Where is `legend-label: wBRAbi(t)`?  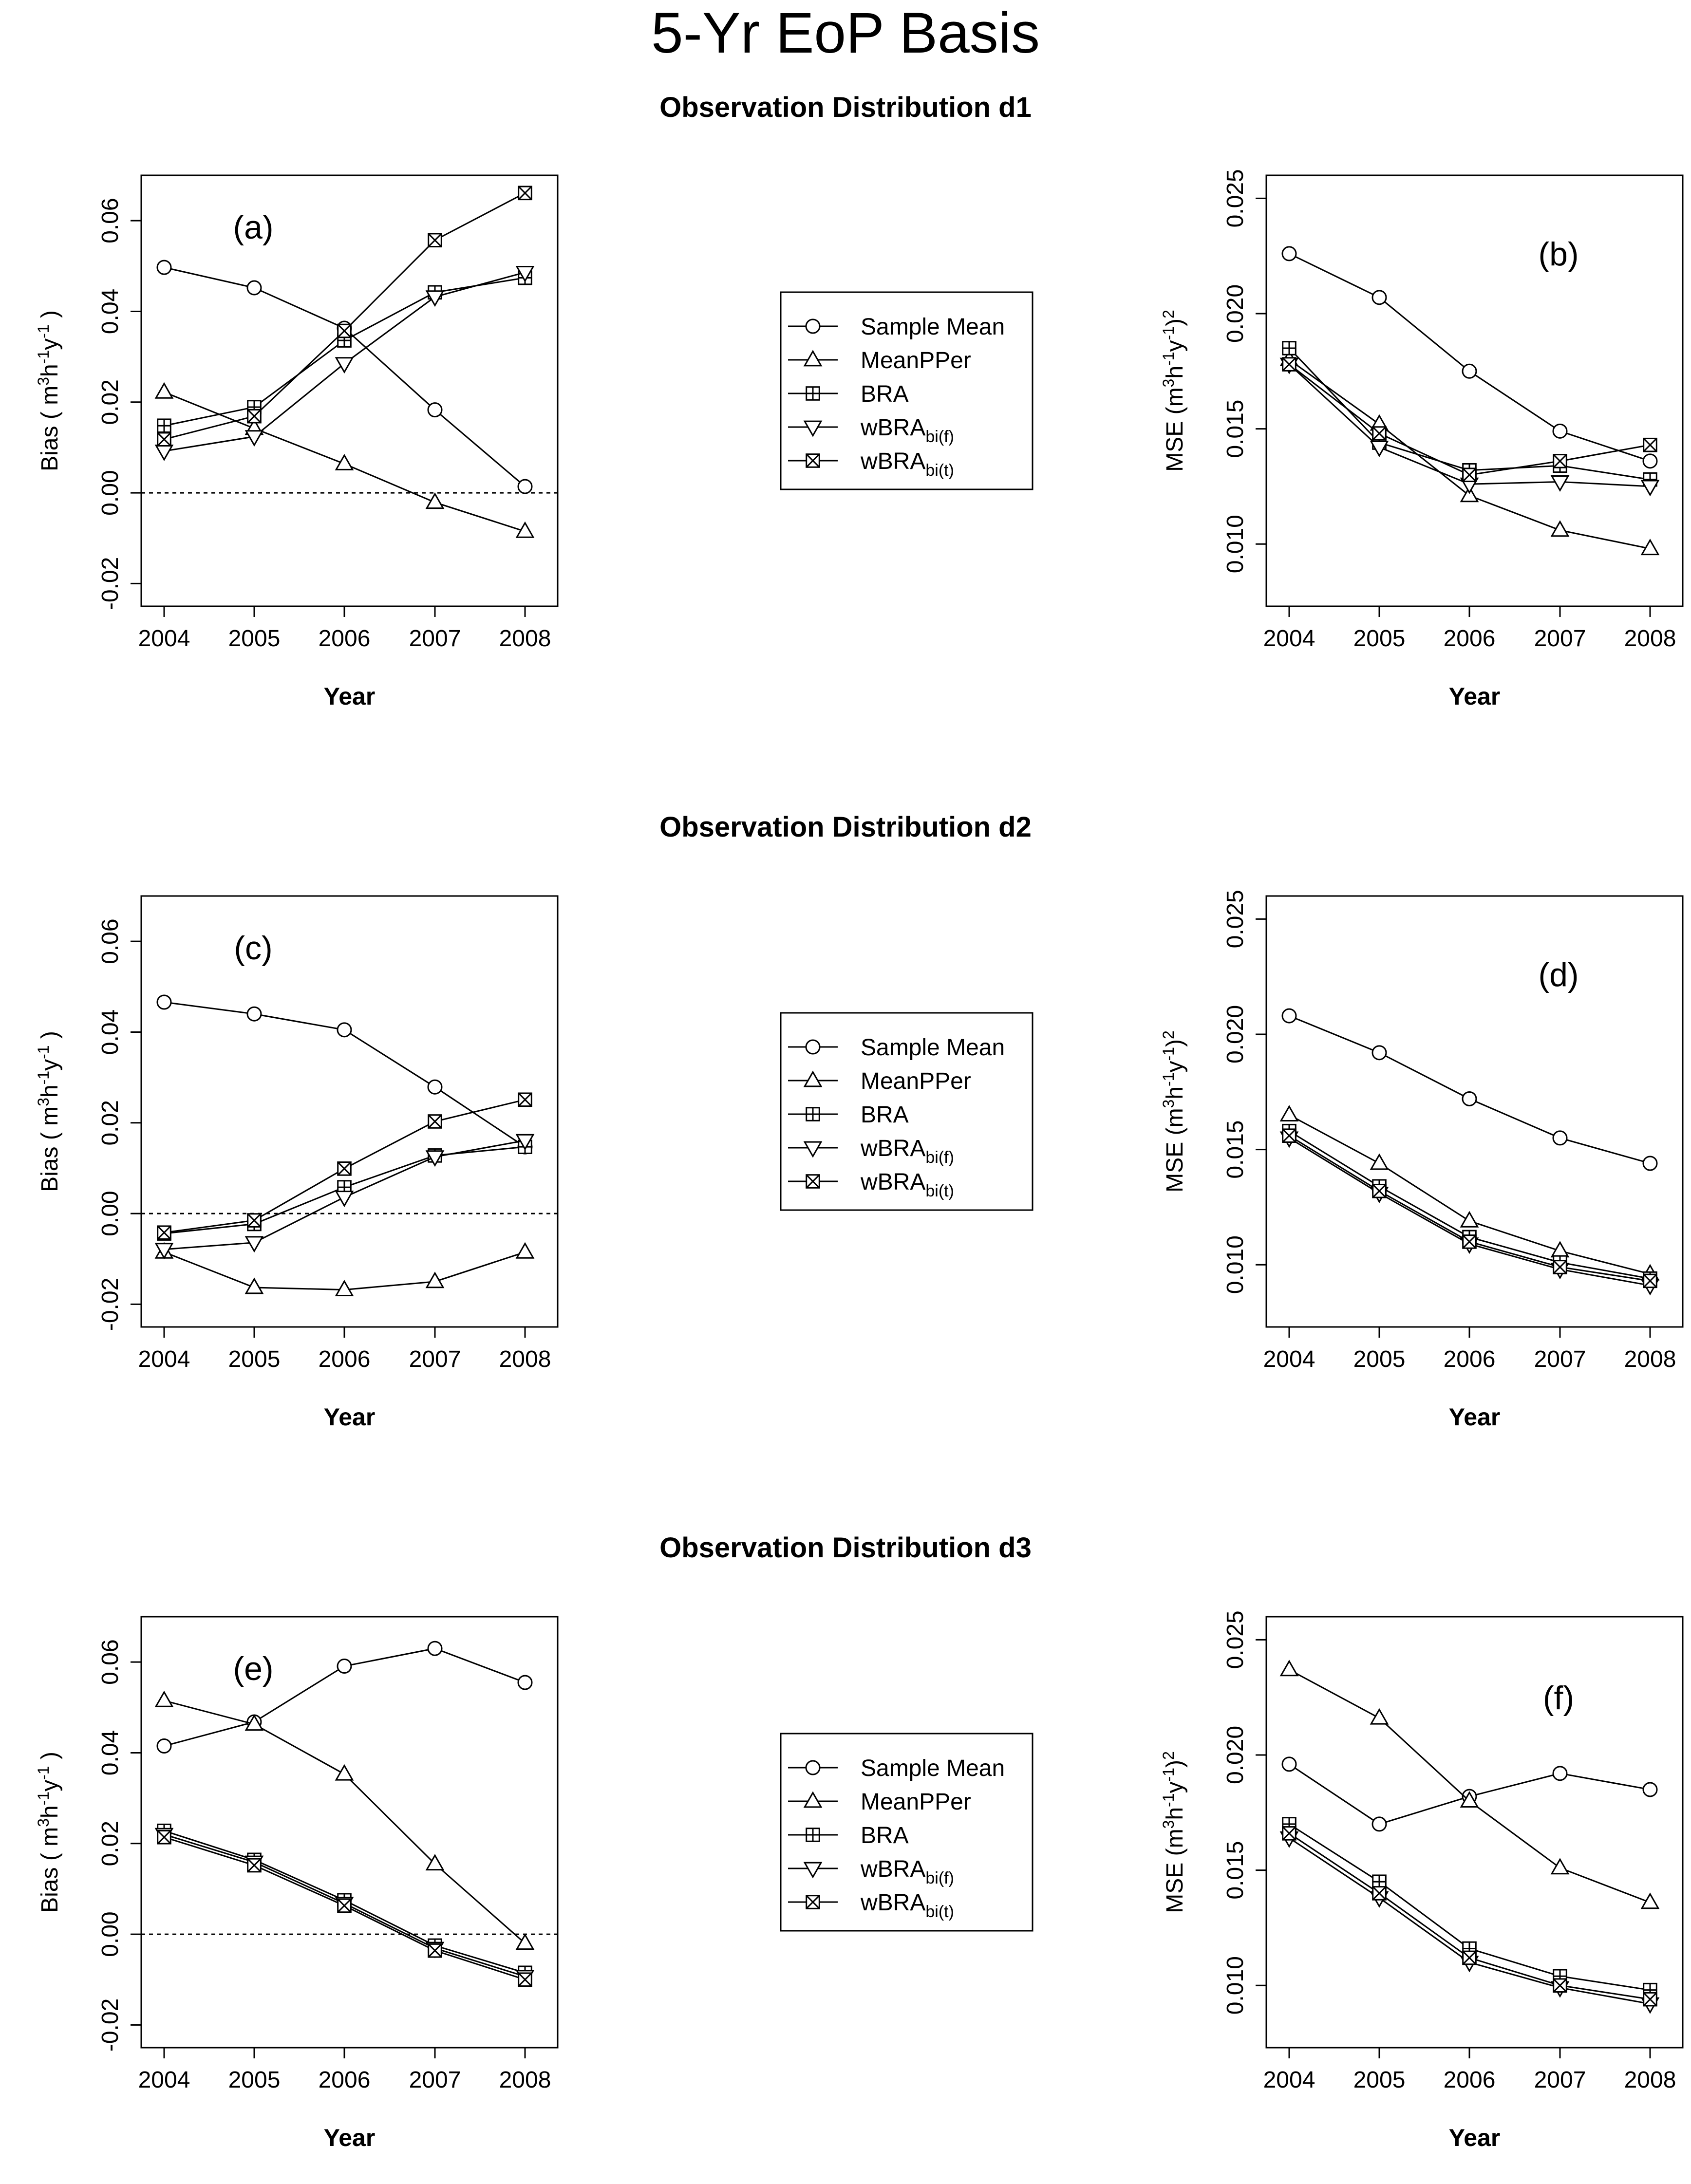
legend-label: wBRAbi(t) is located at coordinates (907, 1184).